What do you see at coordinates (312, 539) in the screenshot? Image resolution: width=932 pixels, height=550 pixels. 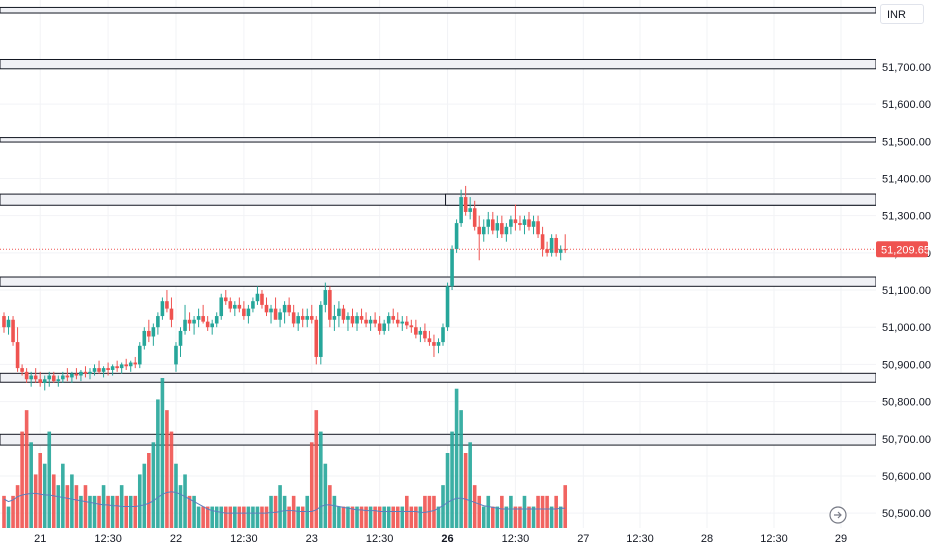 I see `time-tick-label: 23` at bounding box center [312, 539].